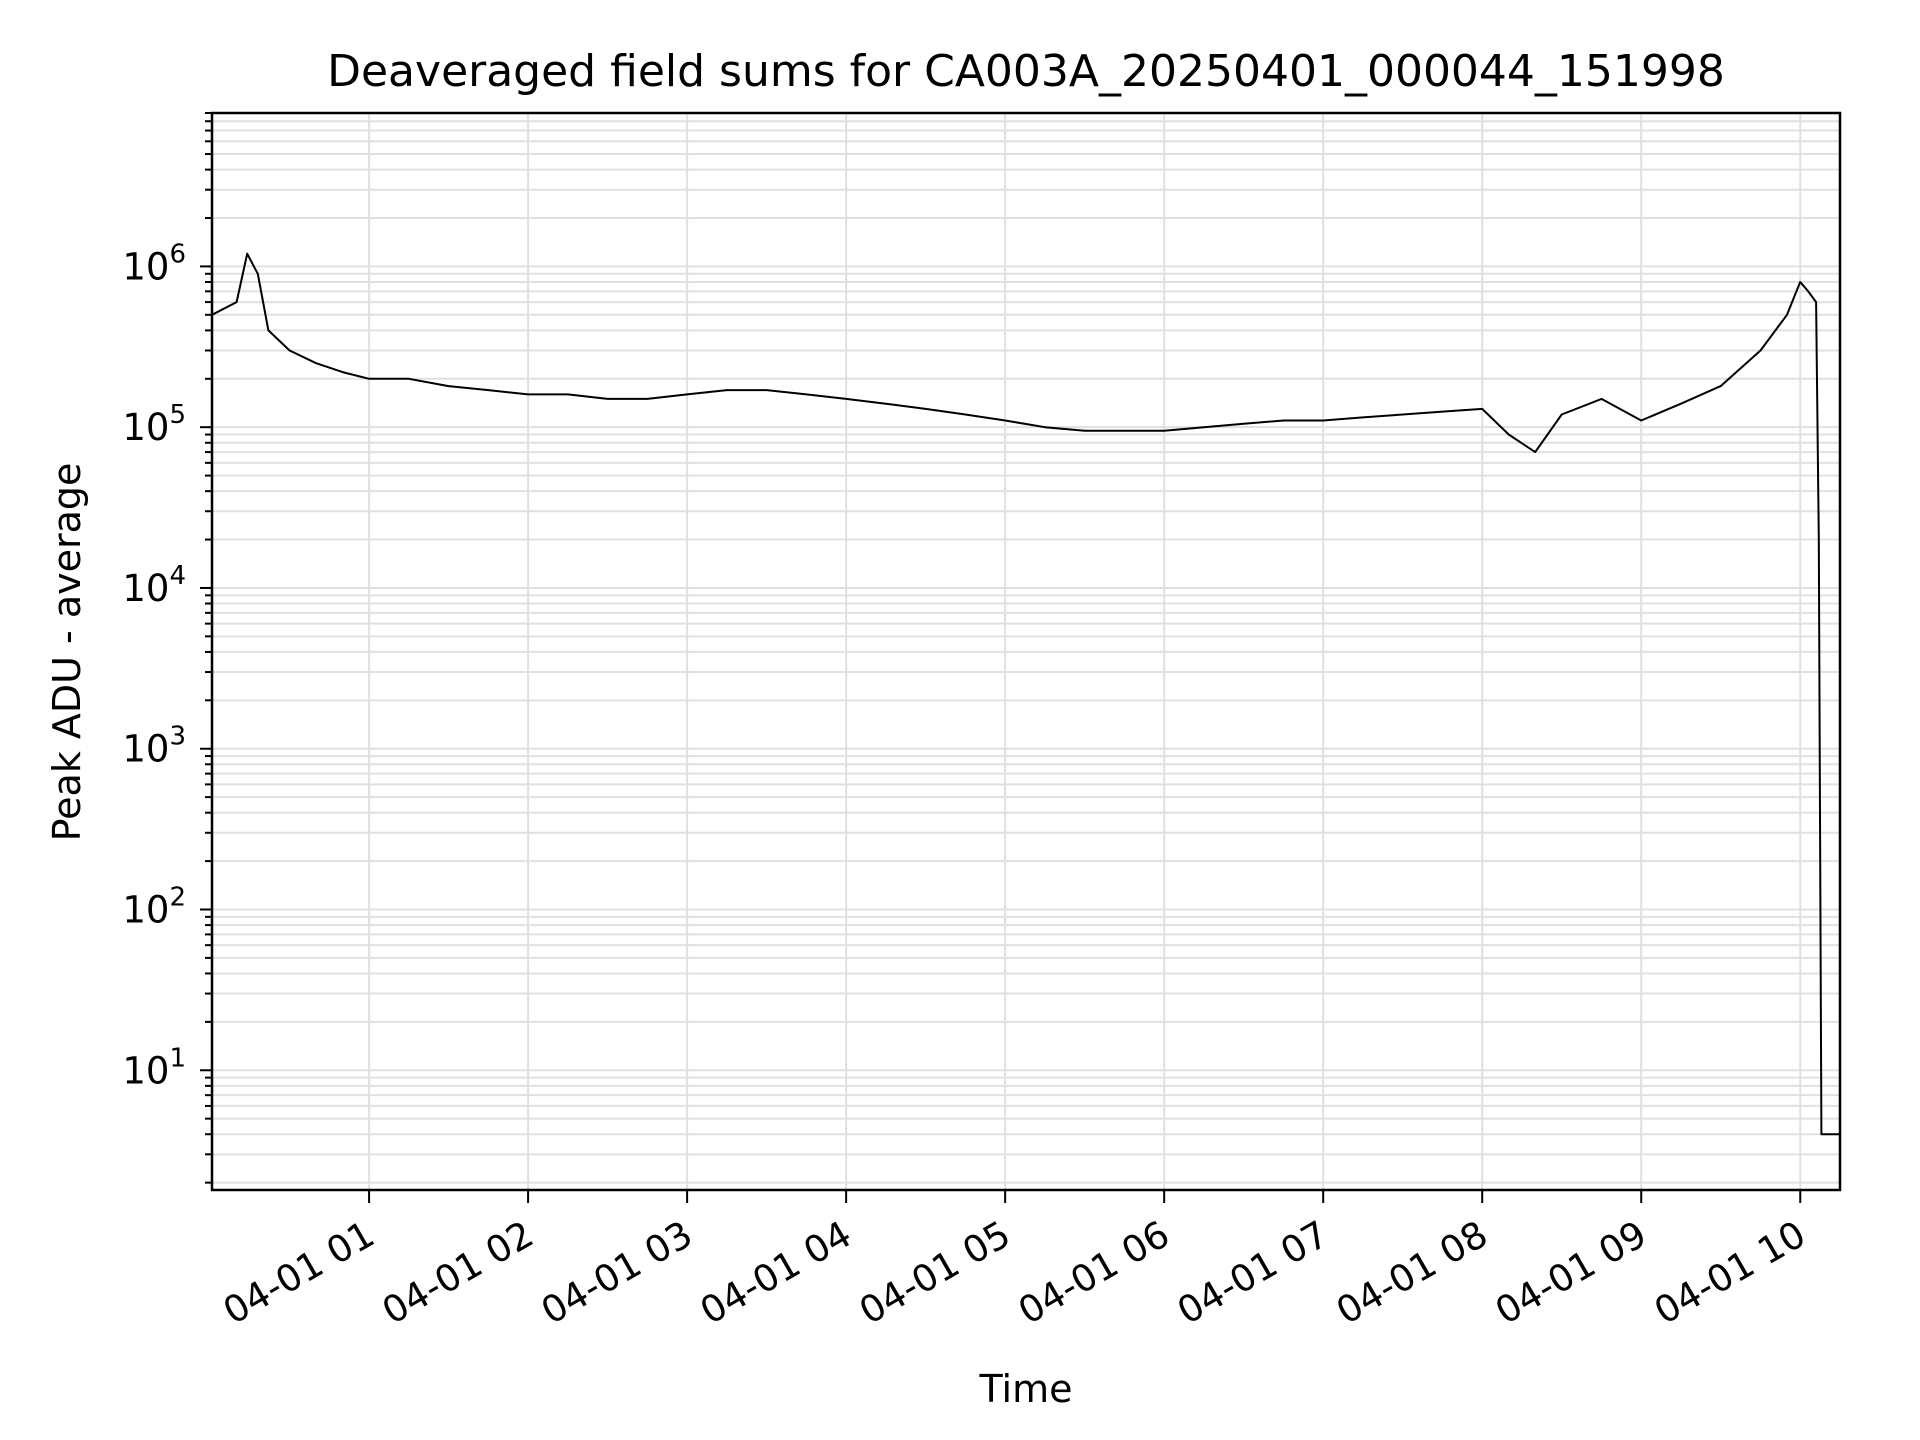  What do you see at coordinates (154, 424) in the screenshot?
I see `y-tick-label: 10⁵` at bounding box center [154, 424].